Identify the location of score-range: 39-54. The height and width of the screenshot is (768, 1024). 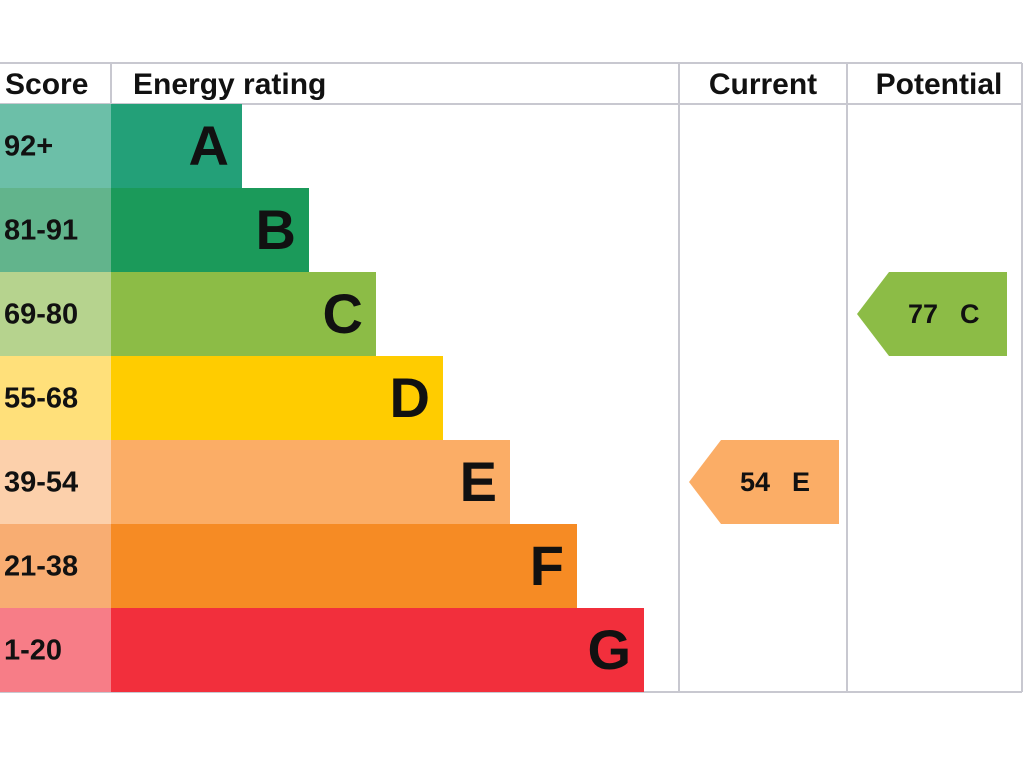
(41, 483).